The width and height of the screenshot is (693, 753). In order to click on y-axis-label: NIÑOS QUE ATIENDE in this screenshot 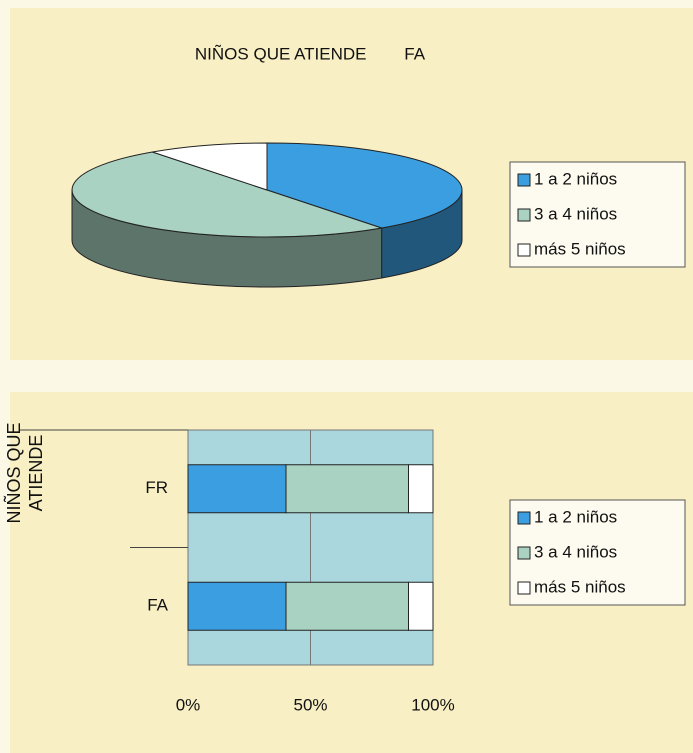, I will do `click(25, 473)`.